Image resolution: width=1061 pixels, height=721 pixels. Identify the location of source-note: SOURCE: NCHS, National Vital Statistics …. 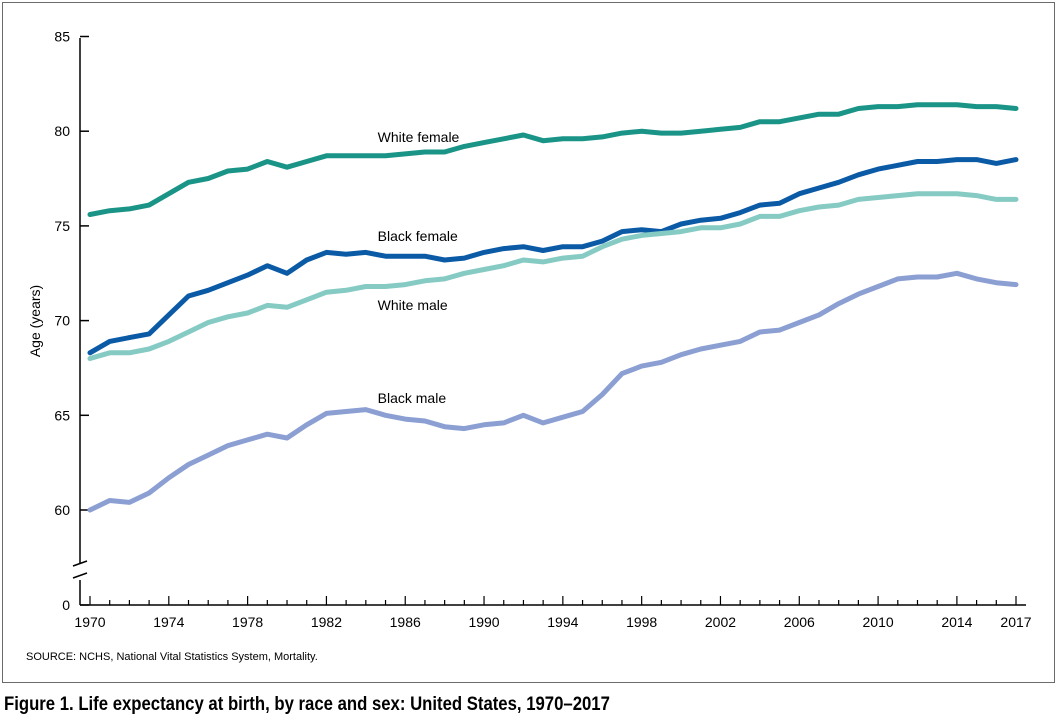
(172, 657).